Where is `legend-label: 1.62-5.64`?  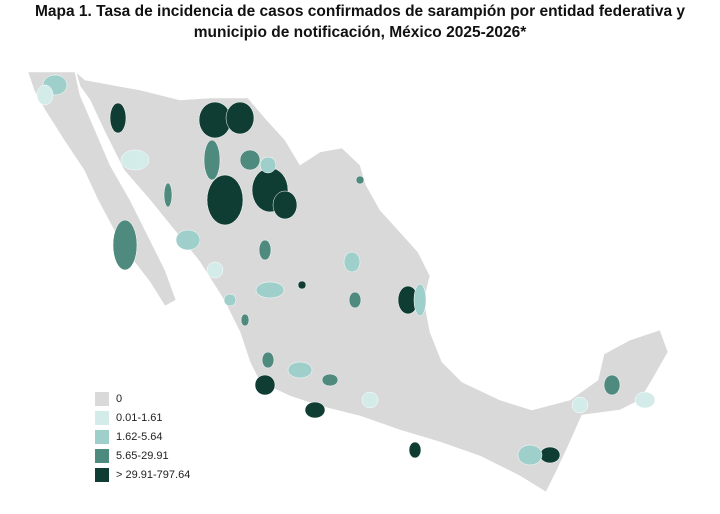
legend-label: 1.62-5.64 is located at coordinates (139, 437).